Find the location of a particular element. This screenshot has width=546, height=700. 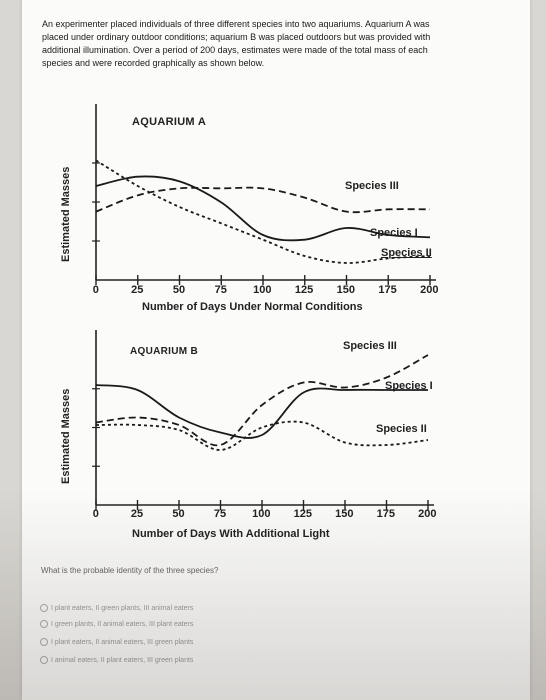

chart-b-legend-species-iii: Species III is located at coordinates (370, 346).